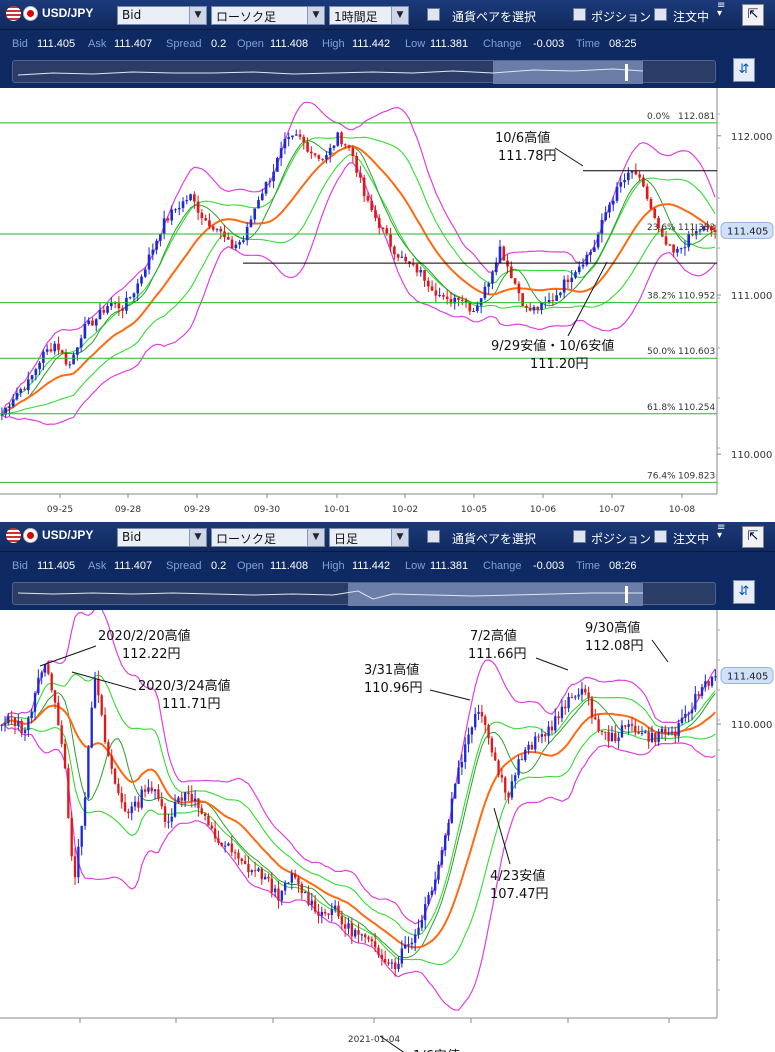  What do you see at coordinates (371, 44) in the screenshot?
I see `high-value: 111.442` at bounding box center [371, 44].